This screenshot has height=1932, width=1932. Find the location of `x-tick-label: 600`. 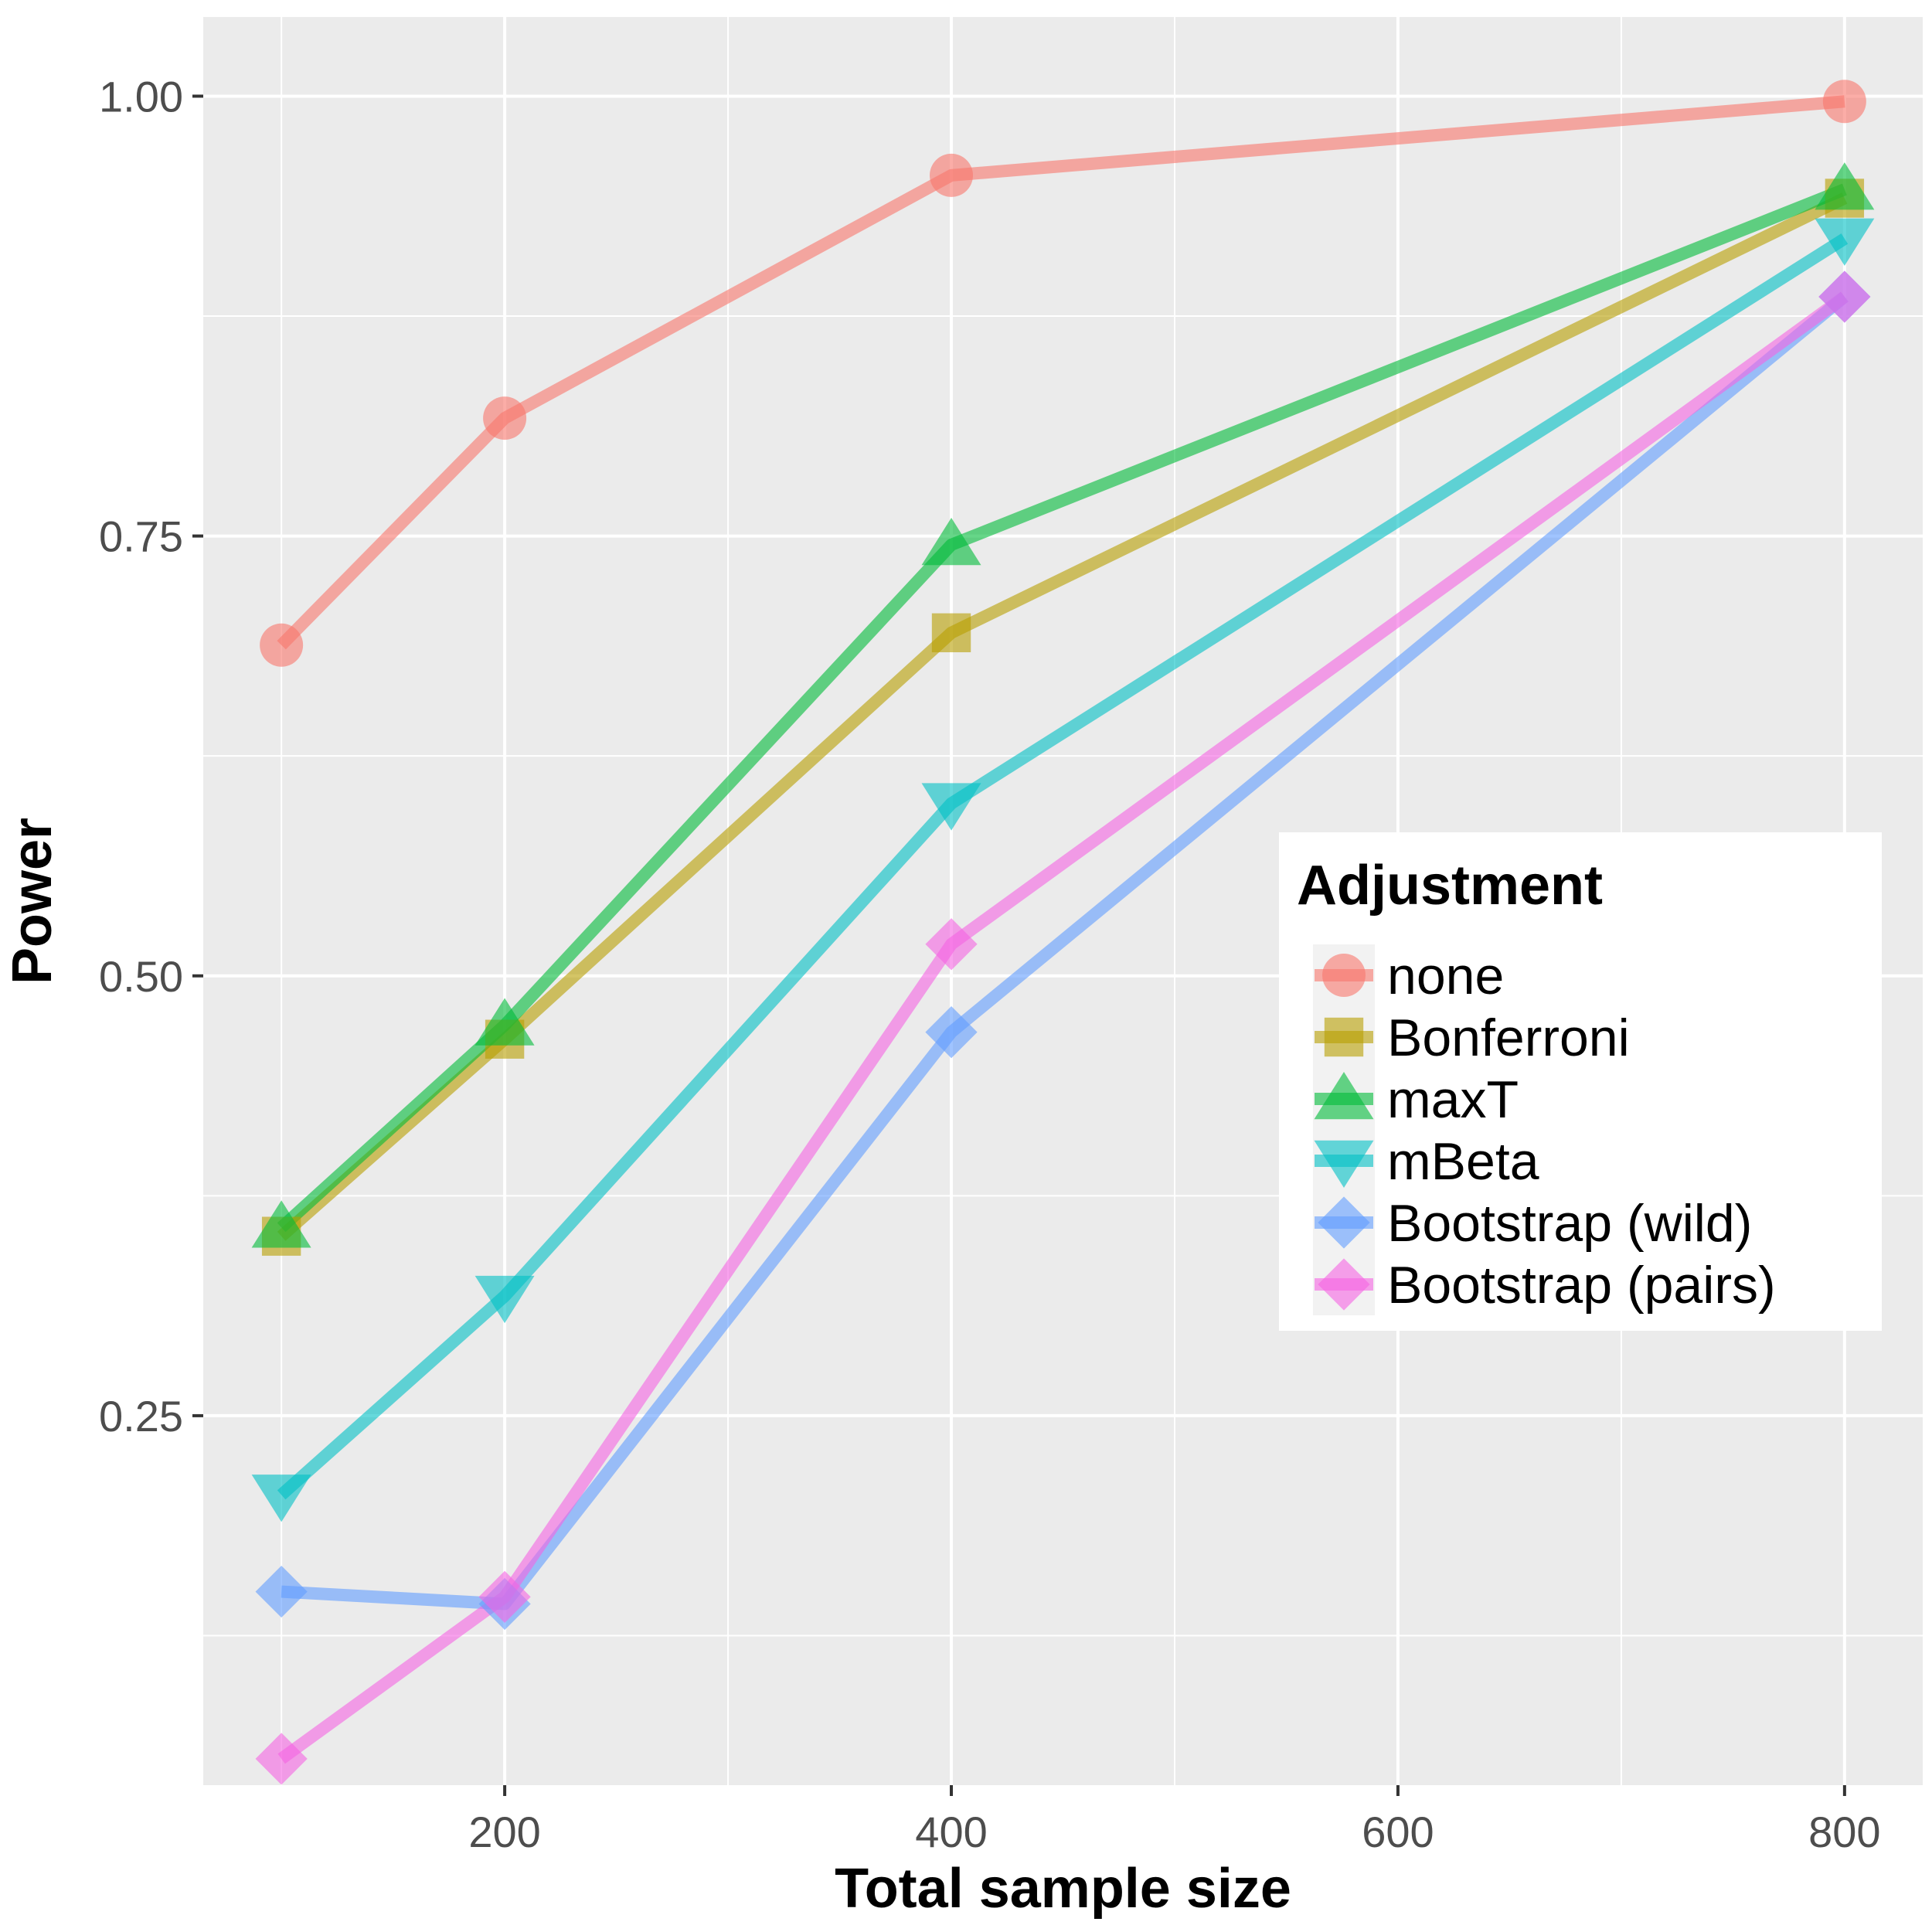

x-tick-label: 600 is located at coordinates (1398, 1832).